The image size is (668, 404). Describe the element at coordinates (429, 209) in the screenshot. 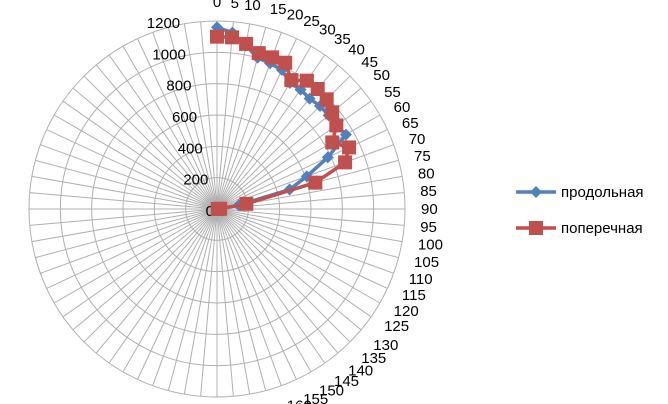

I see `angle-label-90: 90` at that location.